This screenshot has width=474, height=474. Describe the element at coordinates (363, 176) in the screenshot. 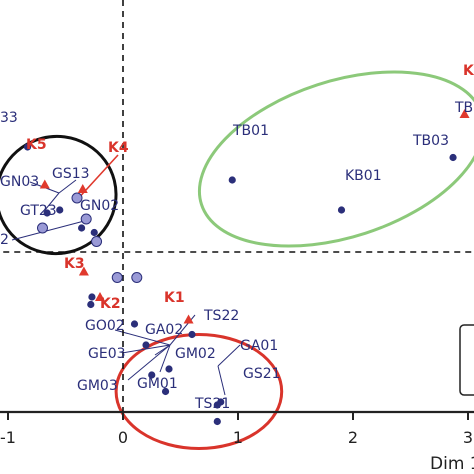

I see `point-label-kb01: KB01` at that location.